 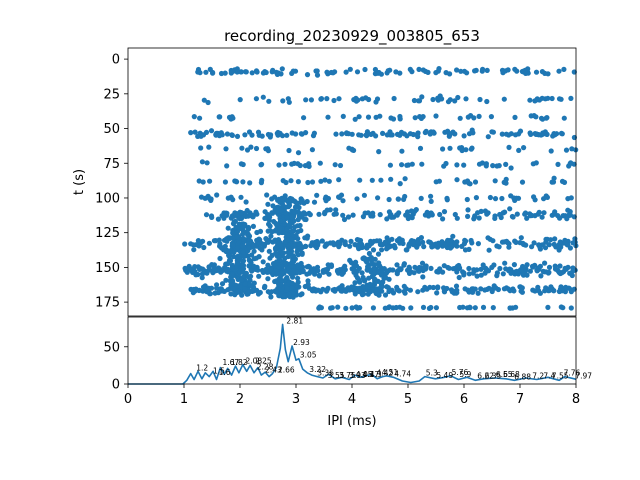 What do you see at coordinates (116, 60) in the screenshot?
I see `raster-y-tick-label-0: 0` at bounding box center [116, 60].